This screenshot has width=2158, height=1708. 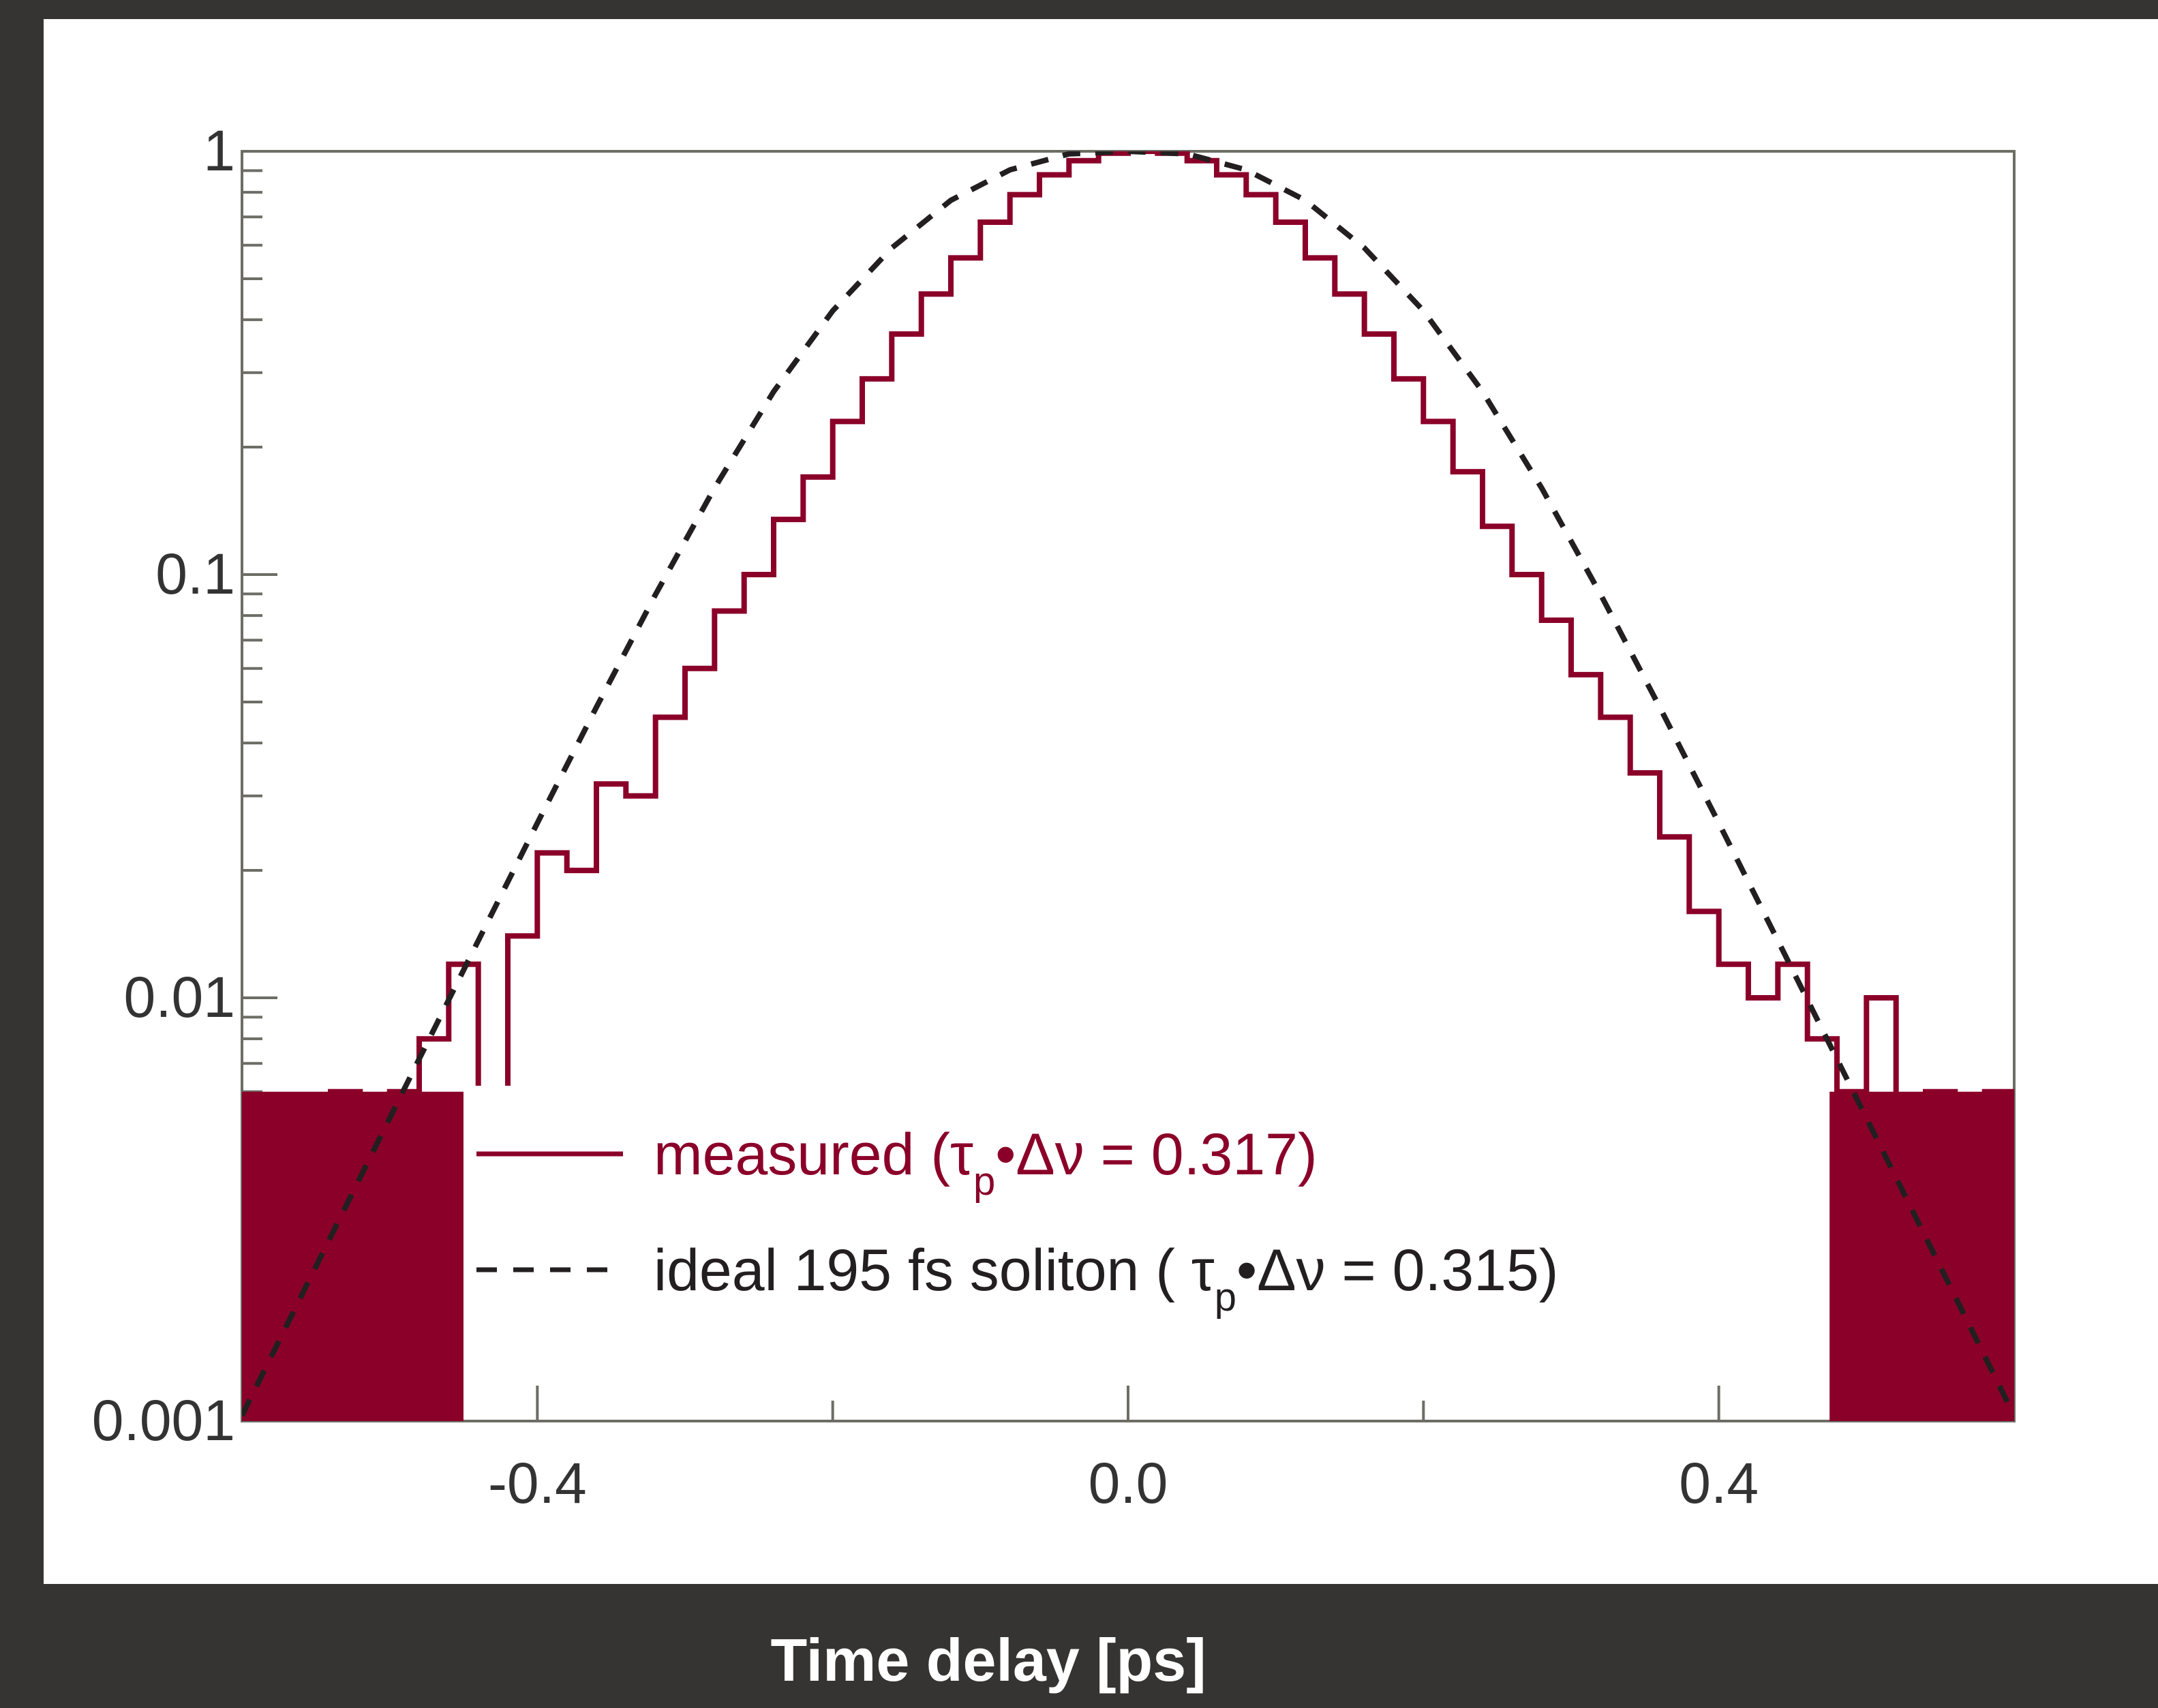 I want to click on legend-measured-post: •Δν = 0.317), so click(x=1156, y=1154).